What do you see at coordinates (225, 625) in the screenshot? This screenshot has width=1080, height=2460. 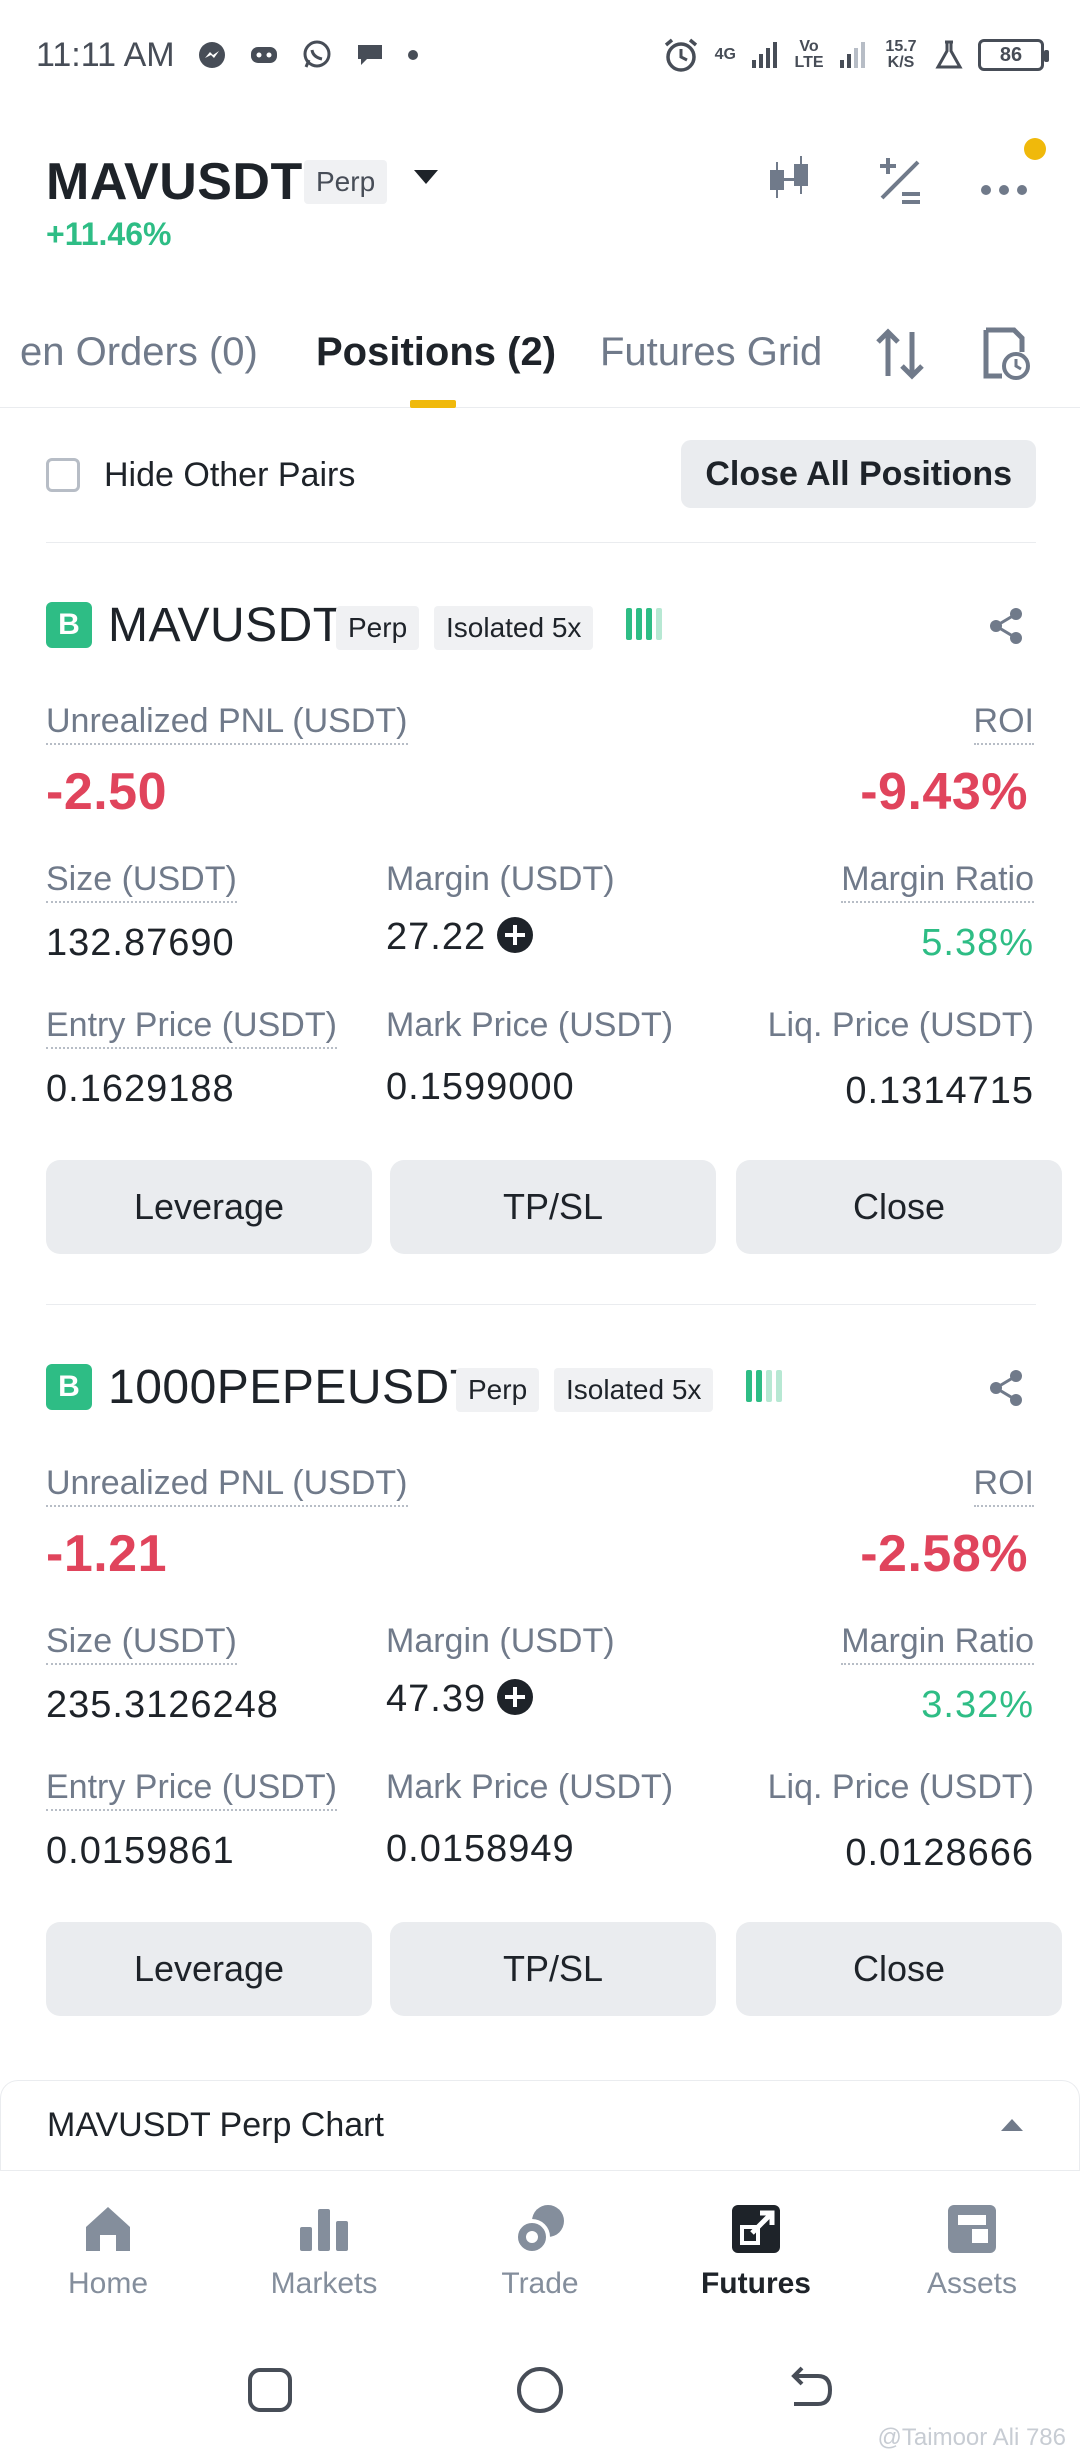 I see `position-symbol: MAVUSDT` at bounding box center [225, 625].